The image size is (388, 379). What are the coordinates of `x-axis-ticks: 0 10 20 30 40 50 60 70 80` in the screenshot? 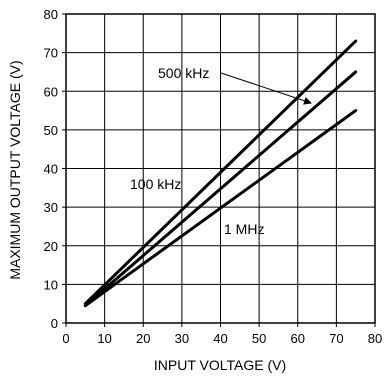 It's located at (222, 334).